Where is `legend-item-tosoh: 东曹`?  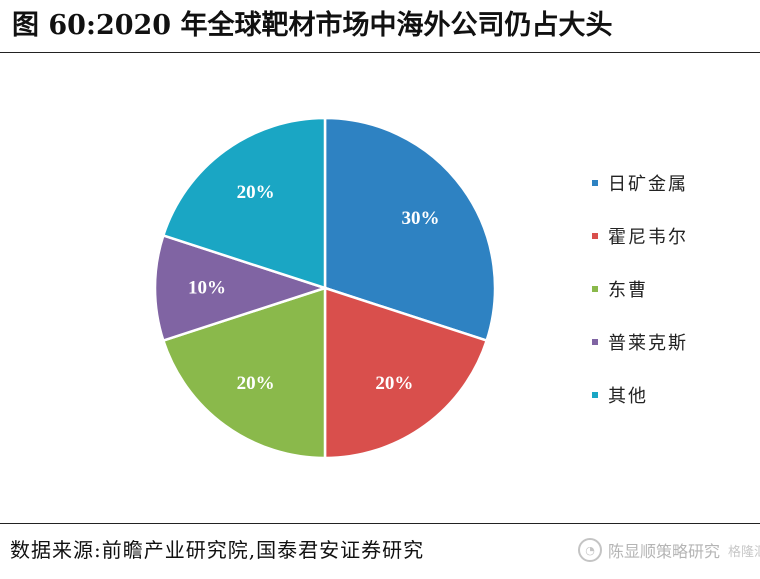
legend-item-tosoh: 东曹 is located at coordinates (640, 289).